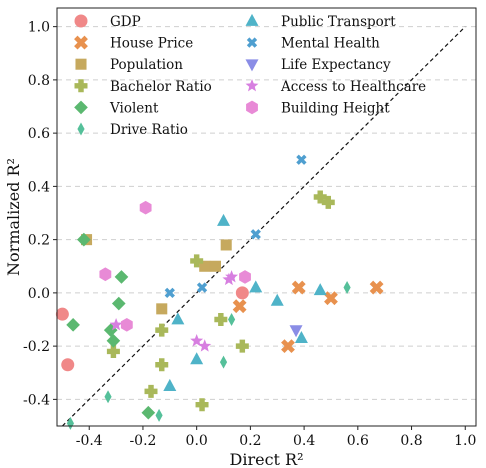  I want to click on legend-label-access-to-healthcare: Access to Healthcare, so click(353, 87).